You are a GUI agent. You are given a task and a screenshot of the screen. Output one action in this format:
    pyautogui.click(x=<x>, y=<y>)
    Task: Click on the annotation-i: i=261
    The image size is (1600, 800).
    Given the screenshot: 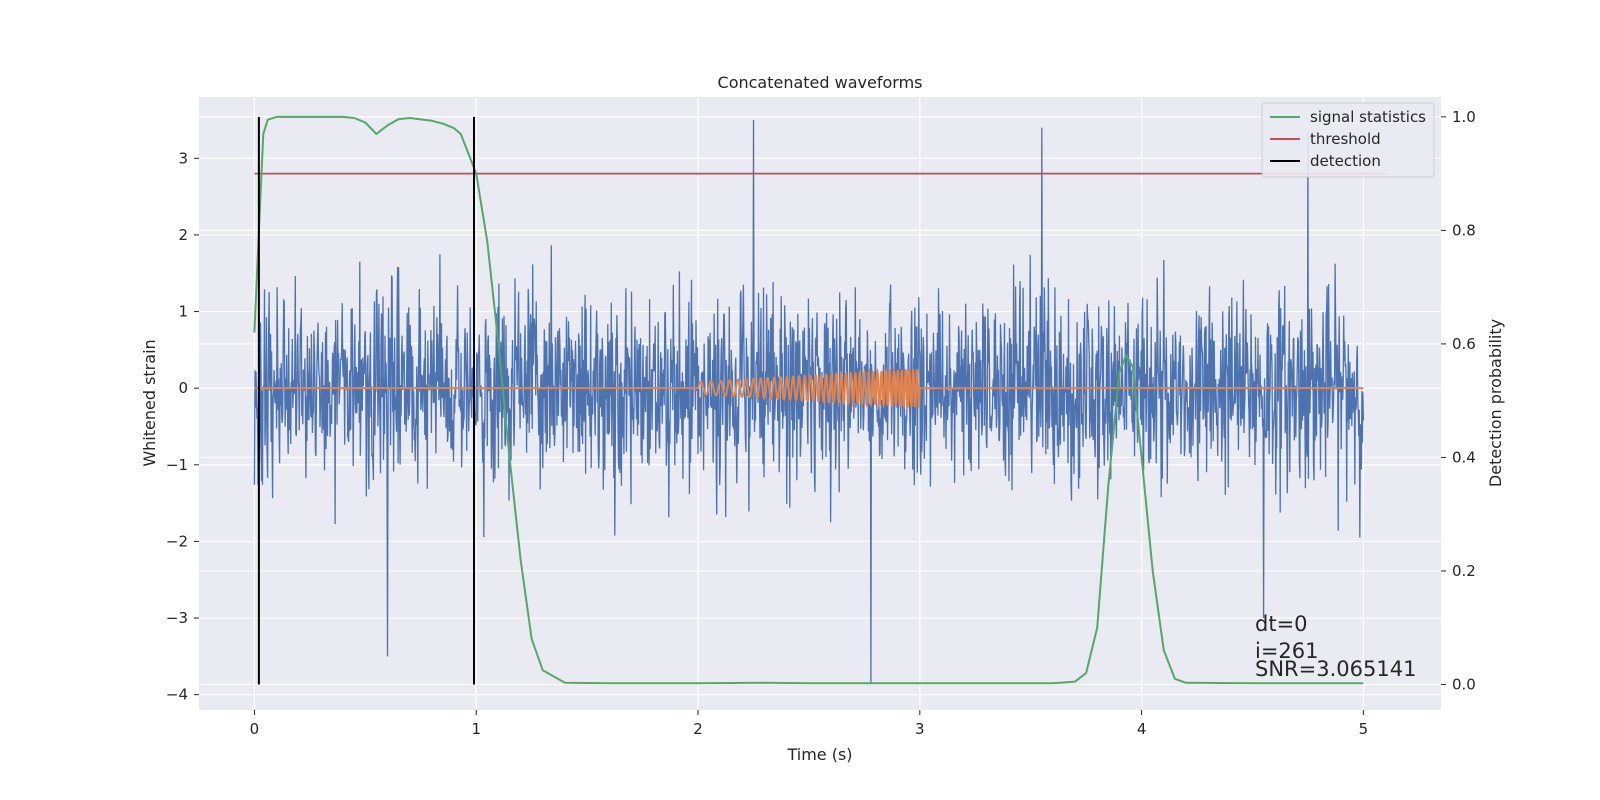 What is the action you would take?
    pyautogui.click(x=1287, y=651)
    